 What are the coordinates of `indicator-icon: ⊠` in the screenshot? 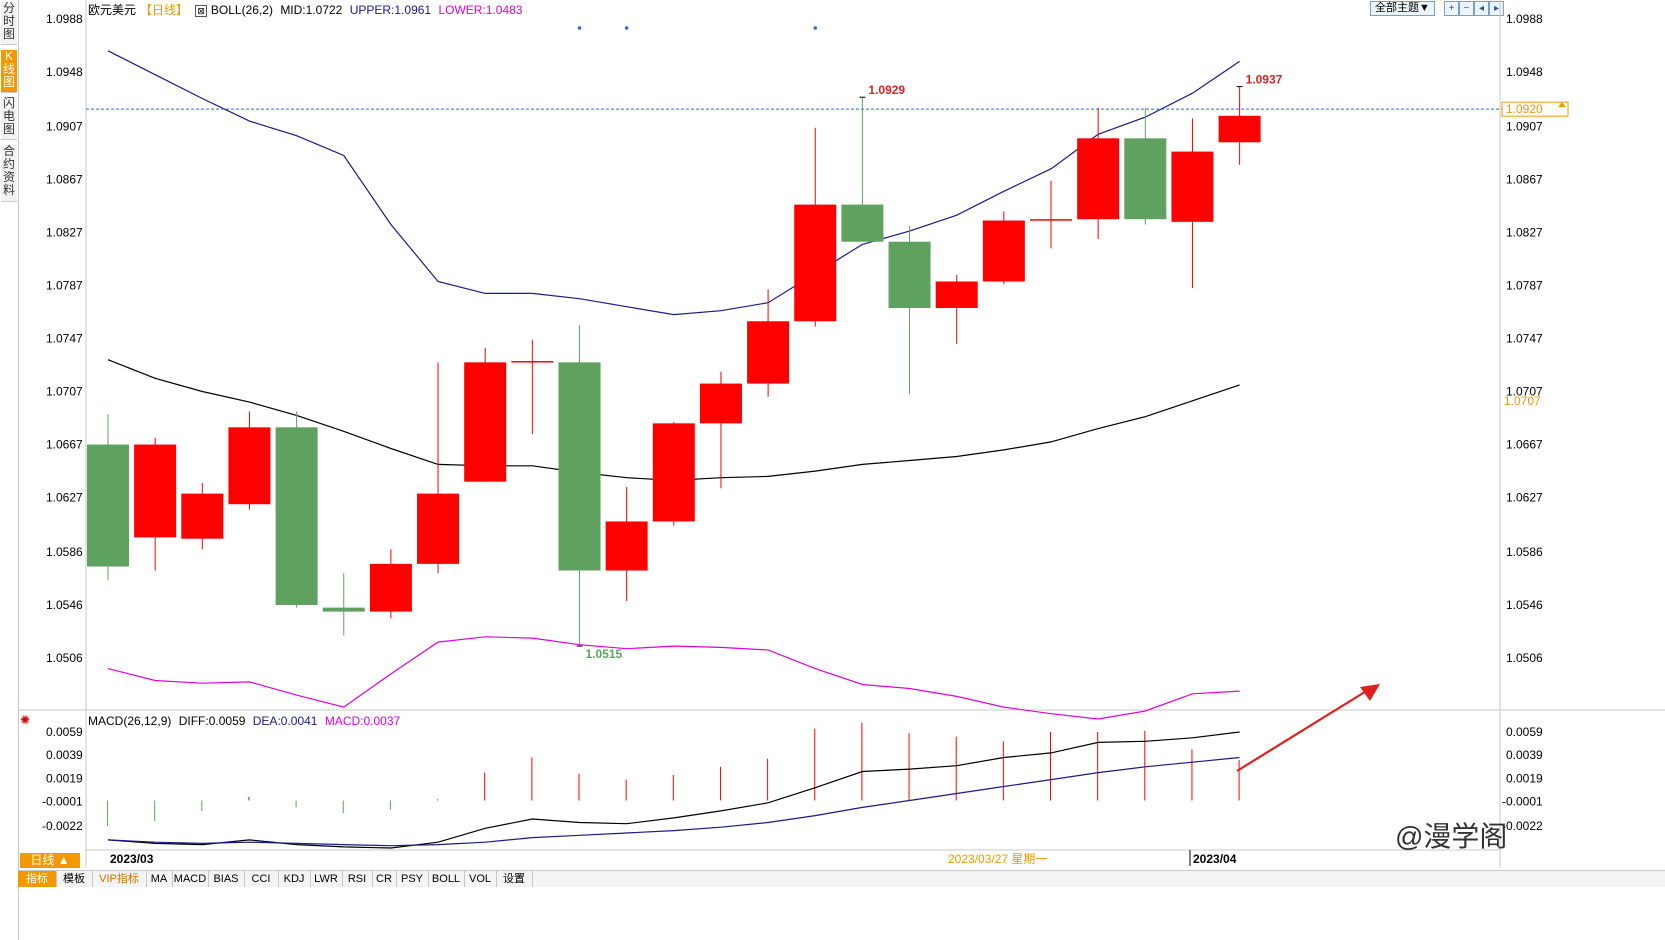 It's located at (201, 11).